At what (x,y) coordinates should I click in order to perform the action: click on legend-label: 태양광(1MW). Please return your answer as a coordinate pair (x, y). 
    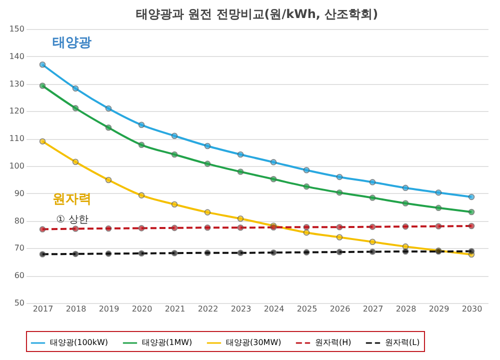
    Looking at the image, I should click on (167, 342).